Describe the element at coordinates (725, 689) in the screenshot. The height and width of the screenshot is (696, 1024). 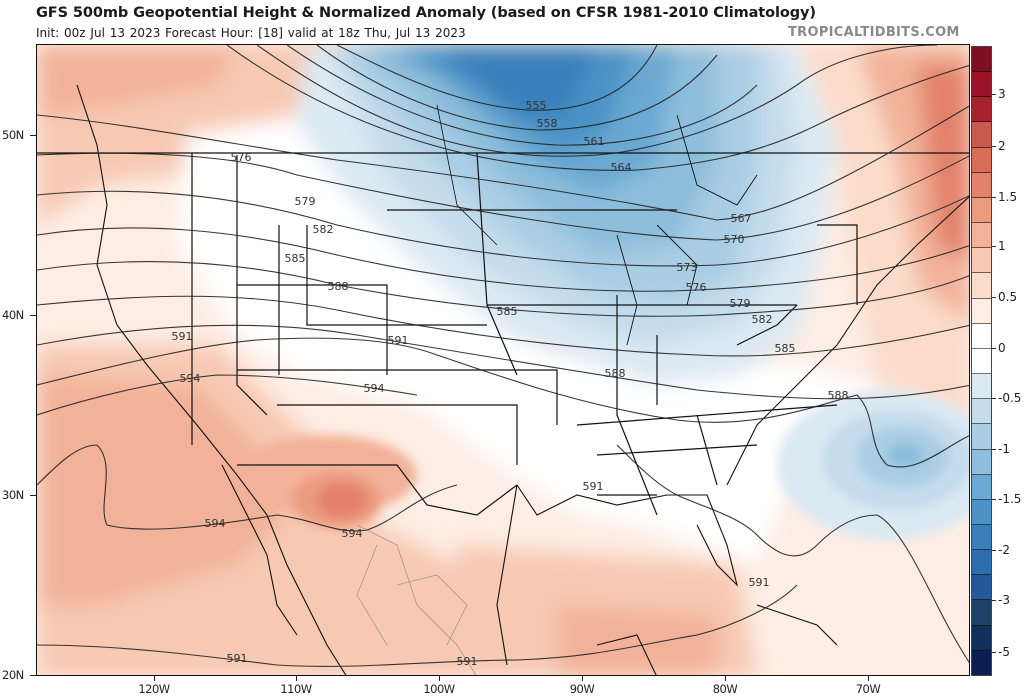
I see `lon-label: 80W` at that location.